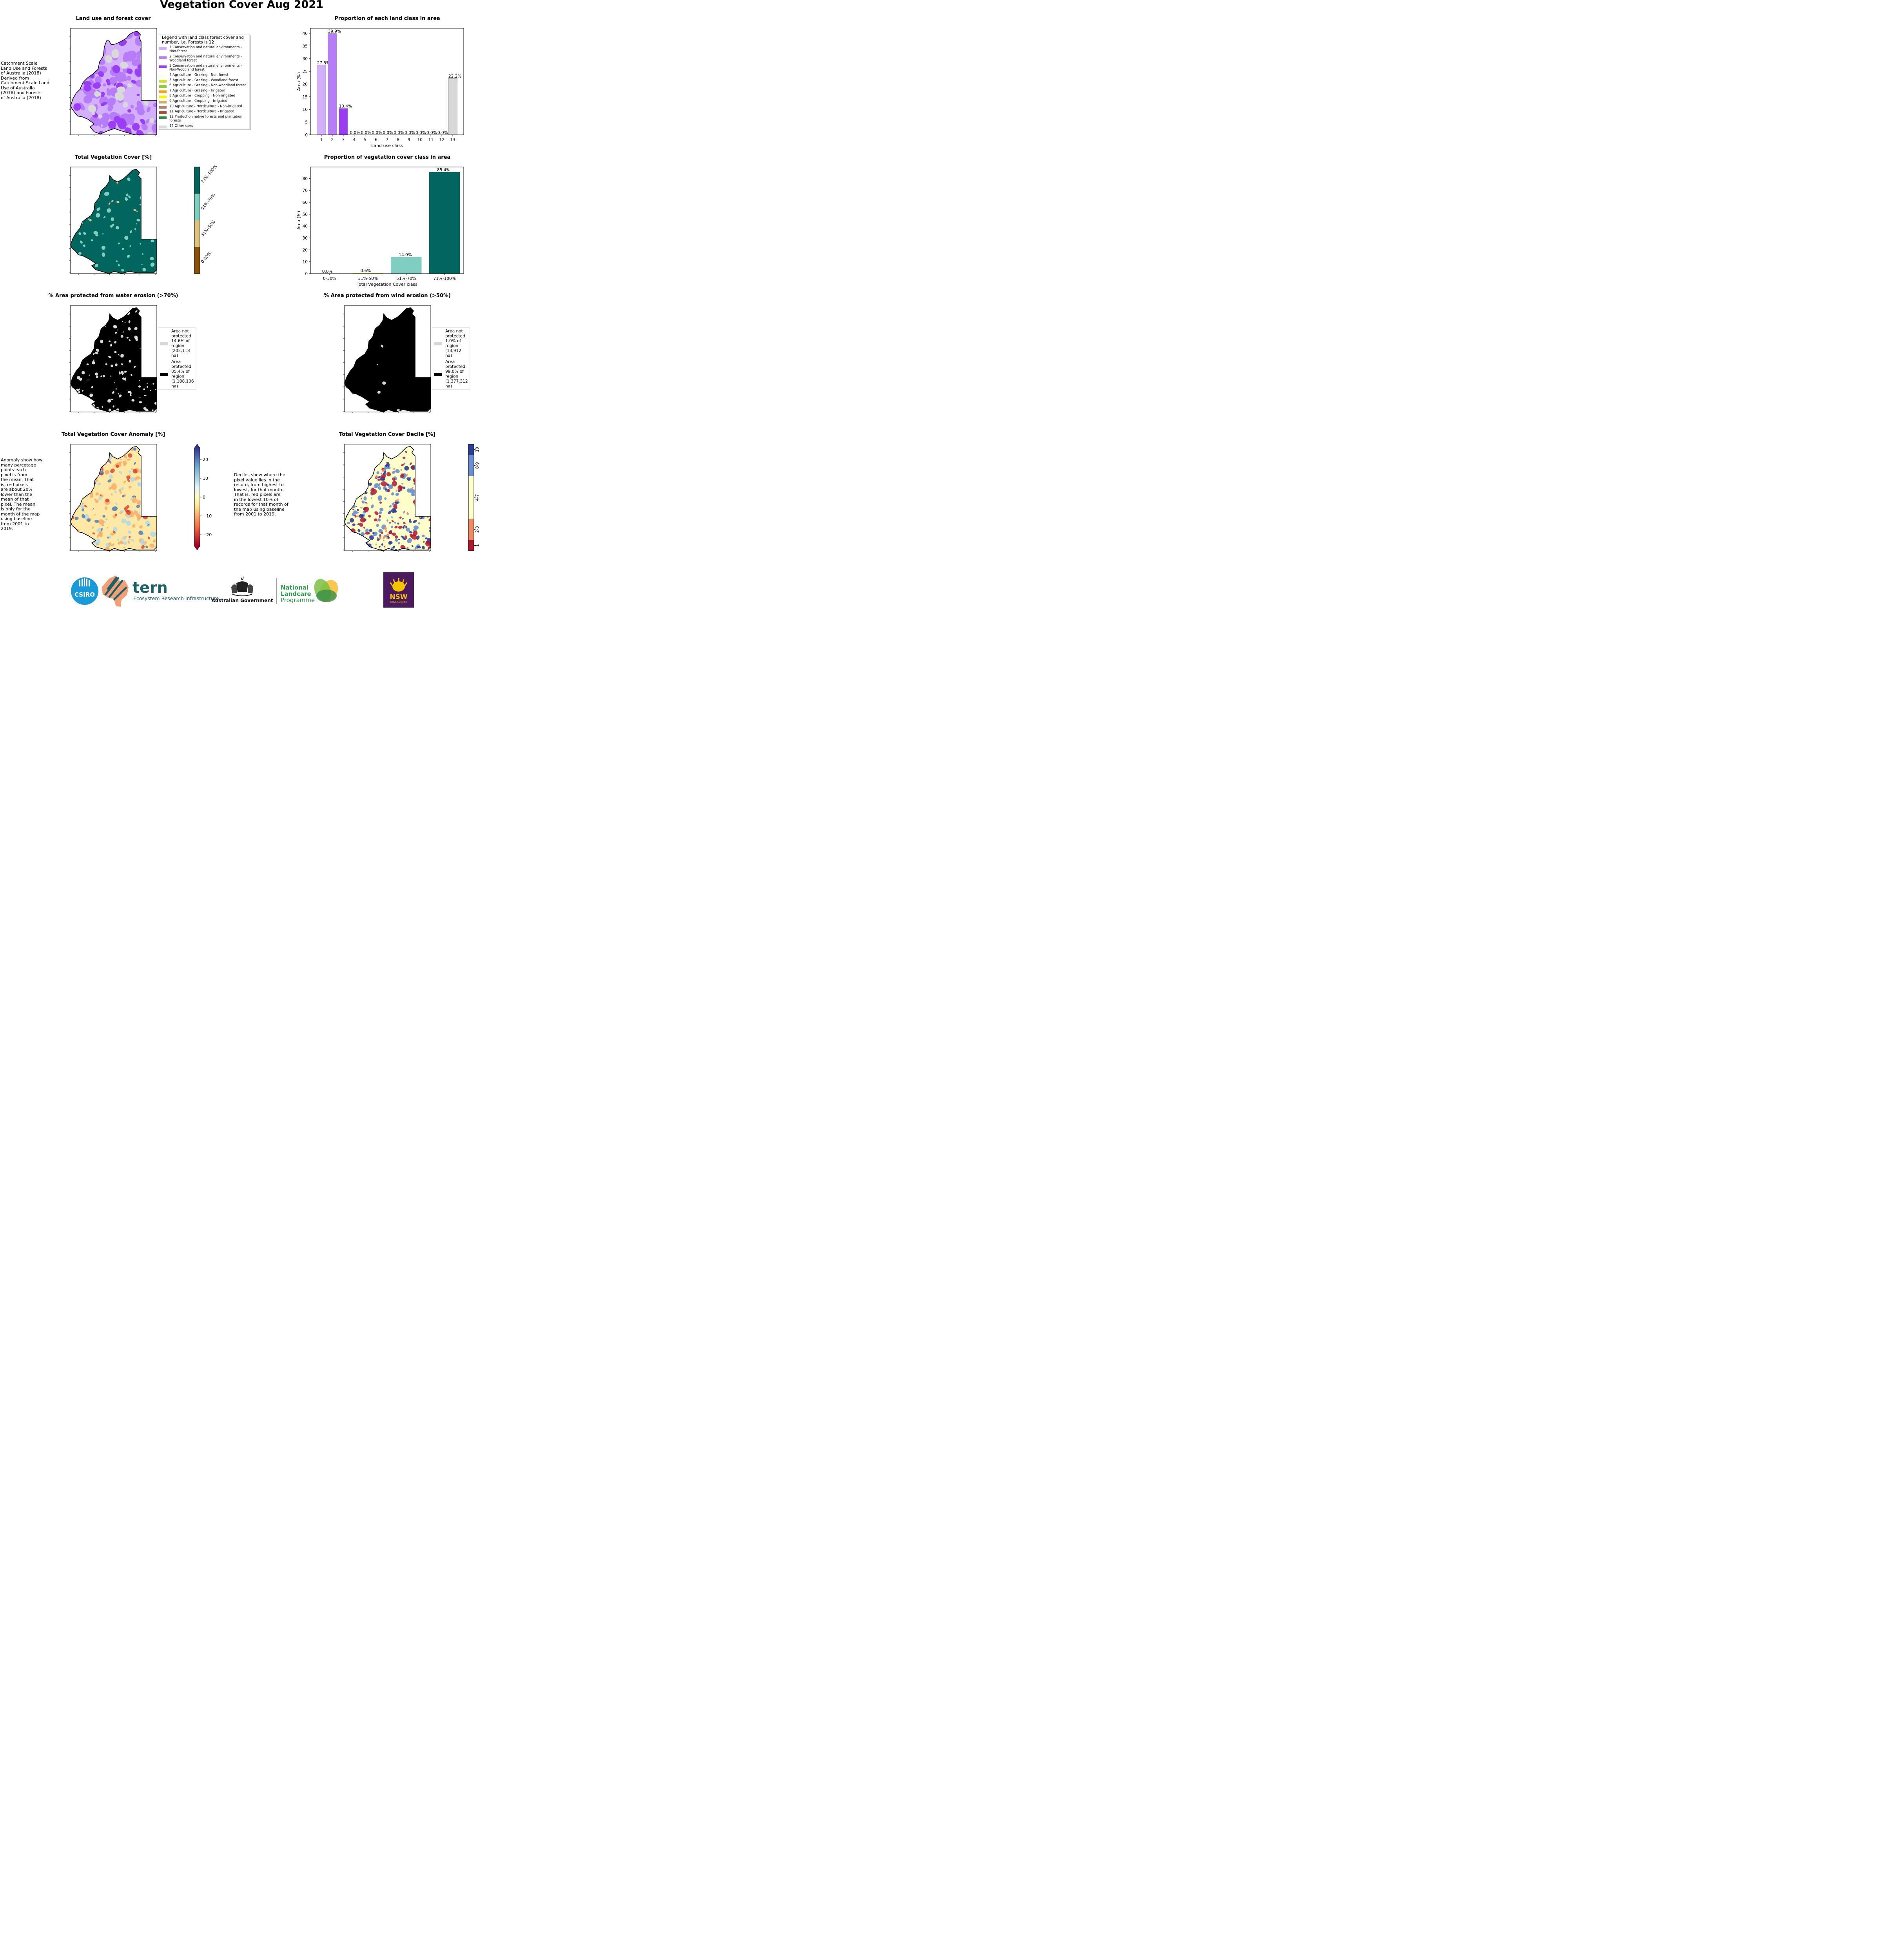  I want to click on y-tick-label: 40, so click(305, 33).